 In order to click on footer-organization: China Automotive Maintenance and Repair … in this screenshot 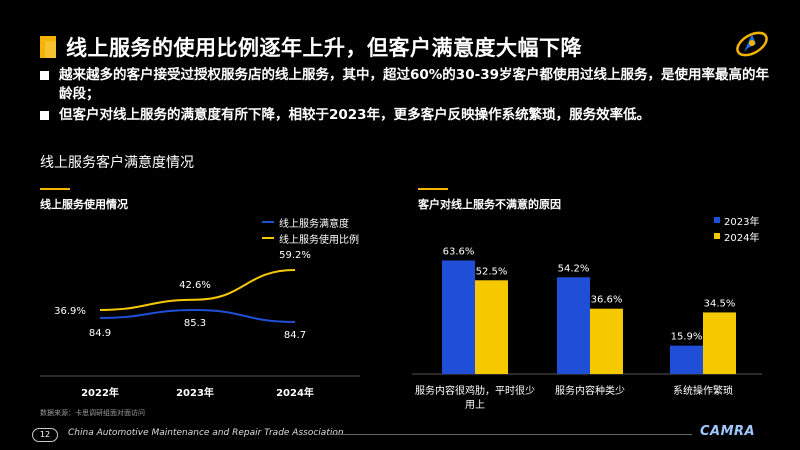, I will do `click(206, 433)`.